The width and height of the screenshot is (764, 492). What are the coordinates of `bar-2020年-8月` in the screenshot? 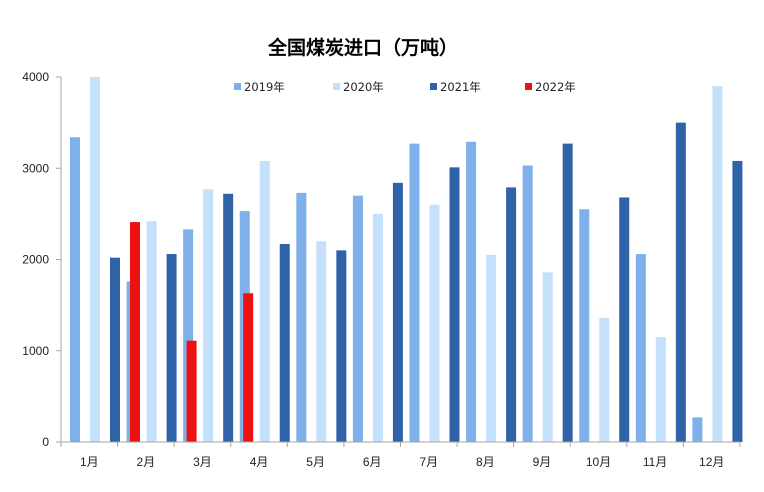 It's located at (491, 348).